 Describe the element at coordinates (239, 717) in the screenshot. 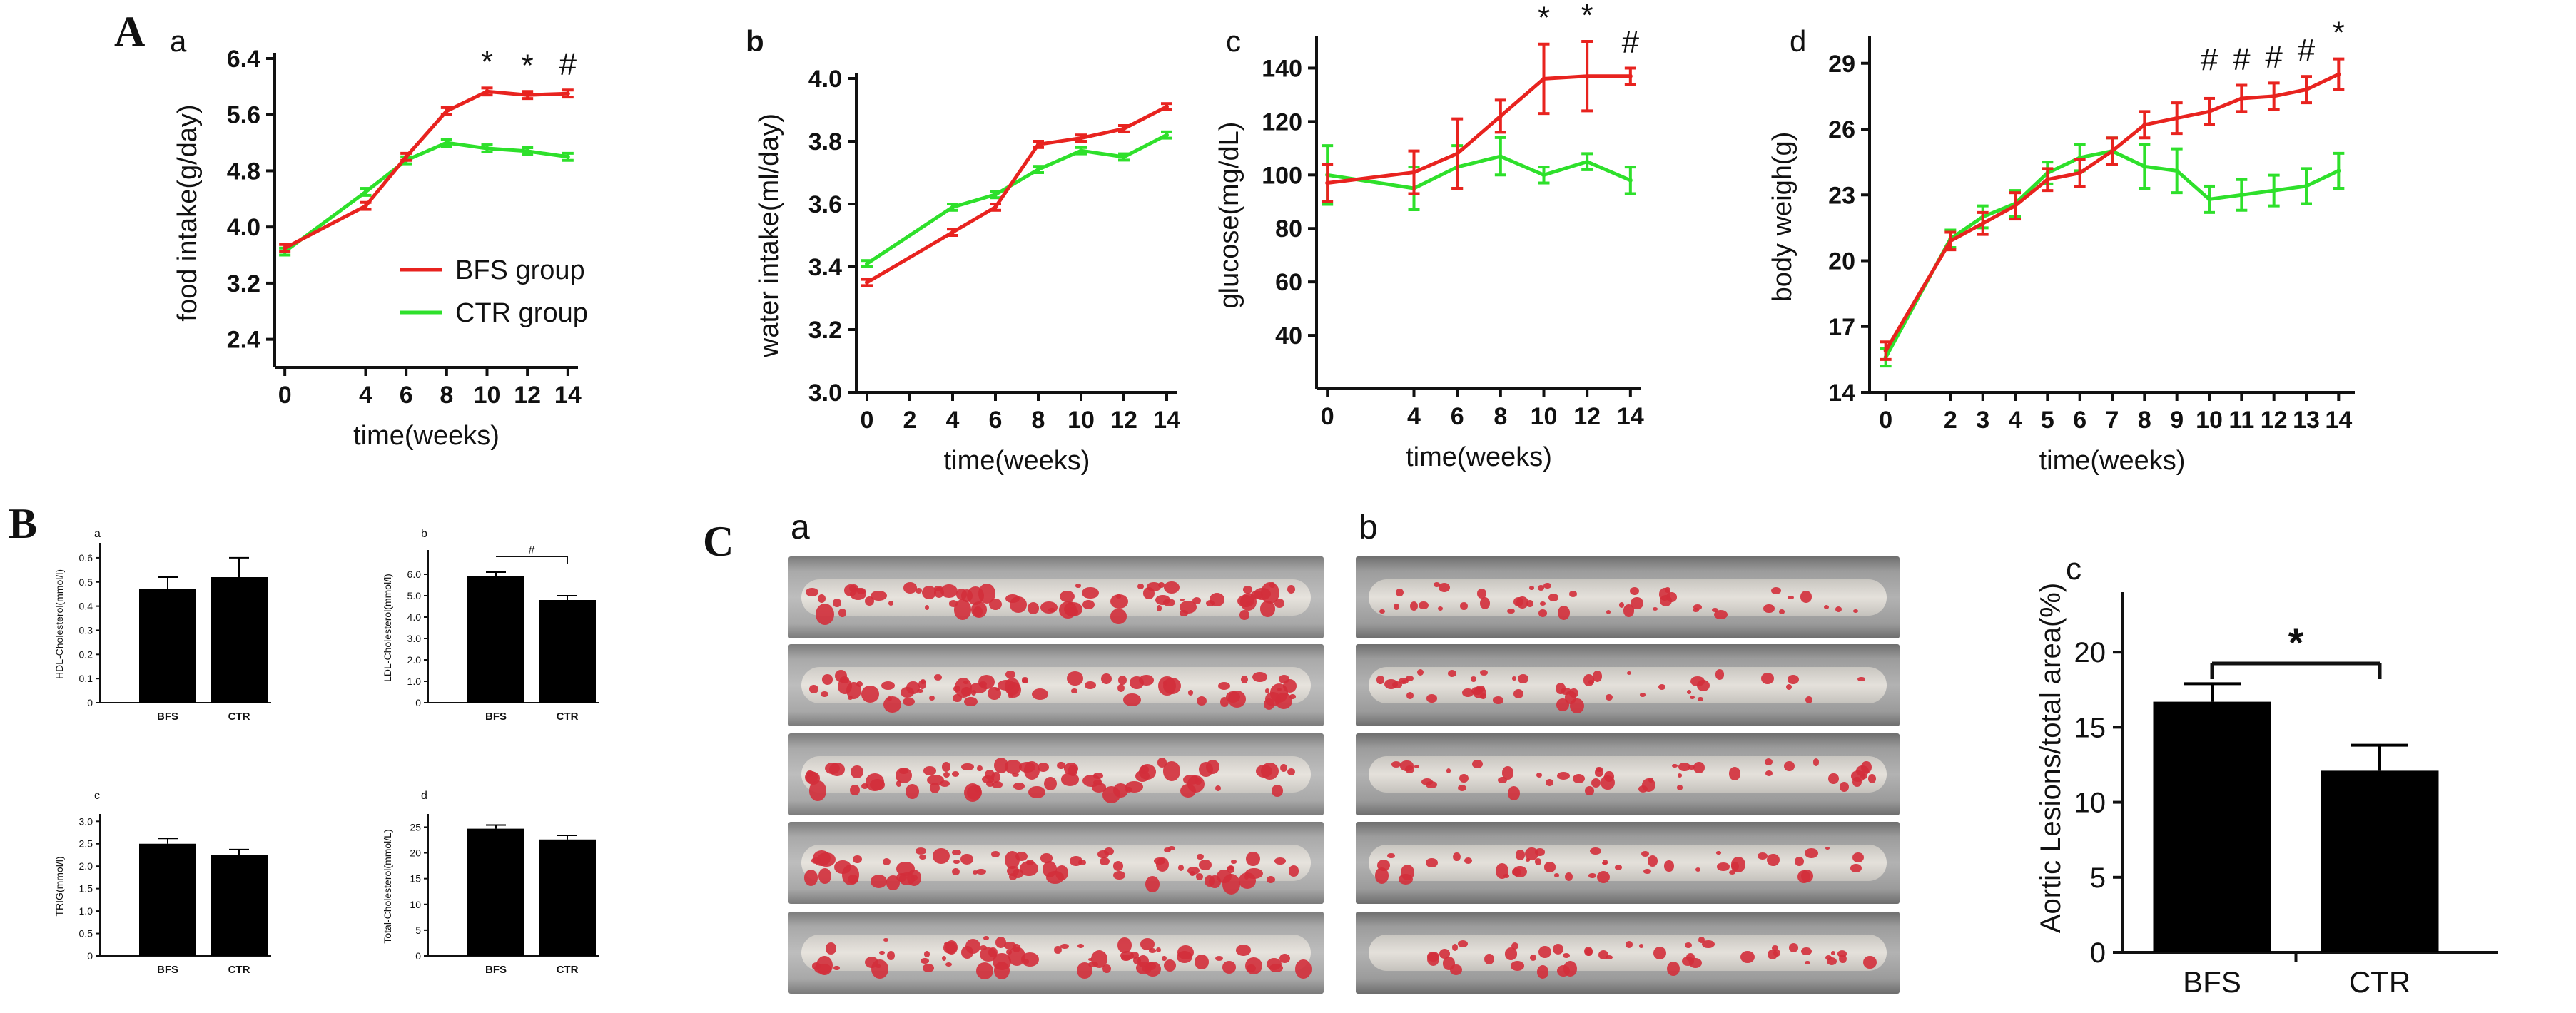

I see `category-label: CTR` at that location.